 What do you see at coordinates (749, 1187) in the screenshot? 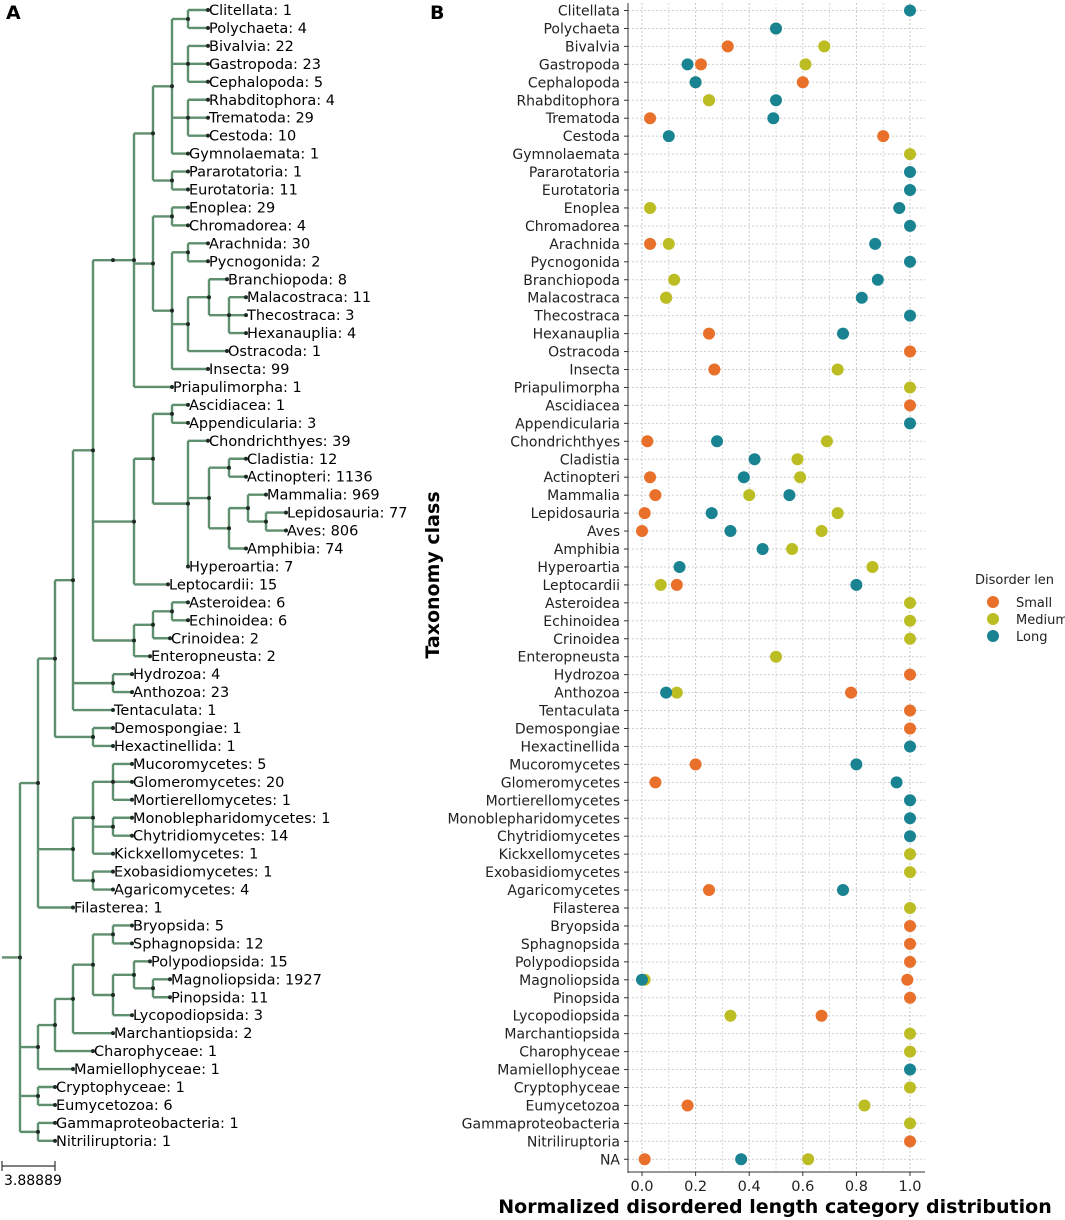
I see `x-tick-label: 0.4` at bounding box center [749, 1187].